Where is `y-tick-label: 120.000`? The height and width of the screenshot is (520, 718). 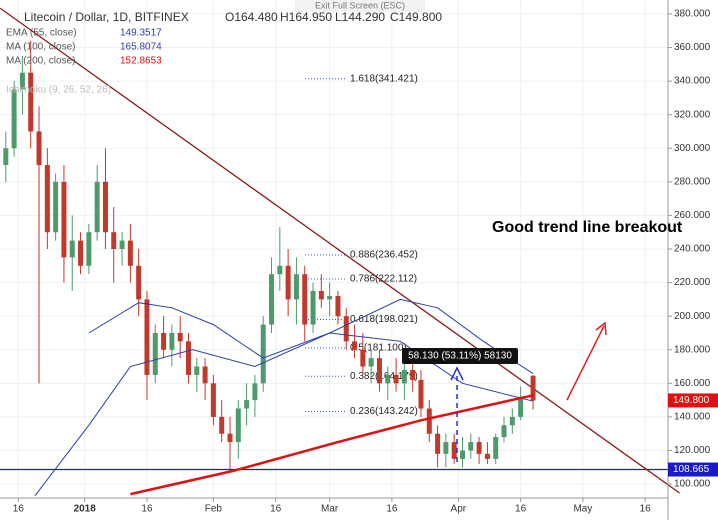
y-tick-label: 120.000 is located at coordinates (692, 450).